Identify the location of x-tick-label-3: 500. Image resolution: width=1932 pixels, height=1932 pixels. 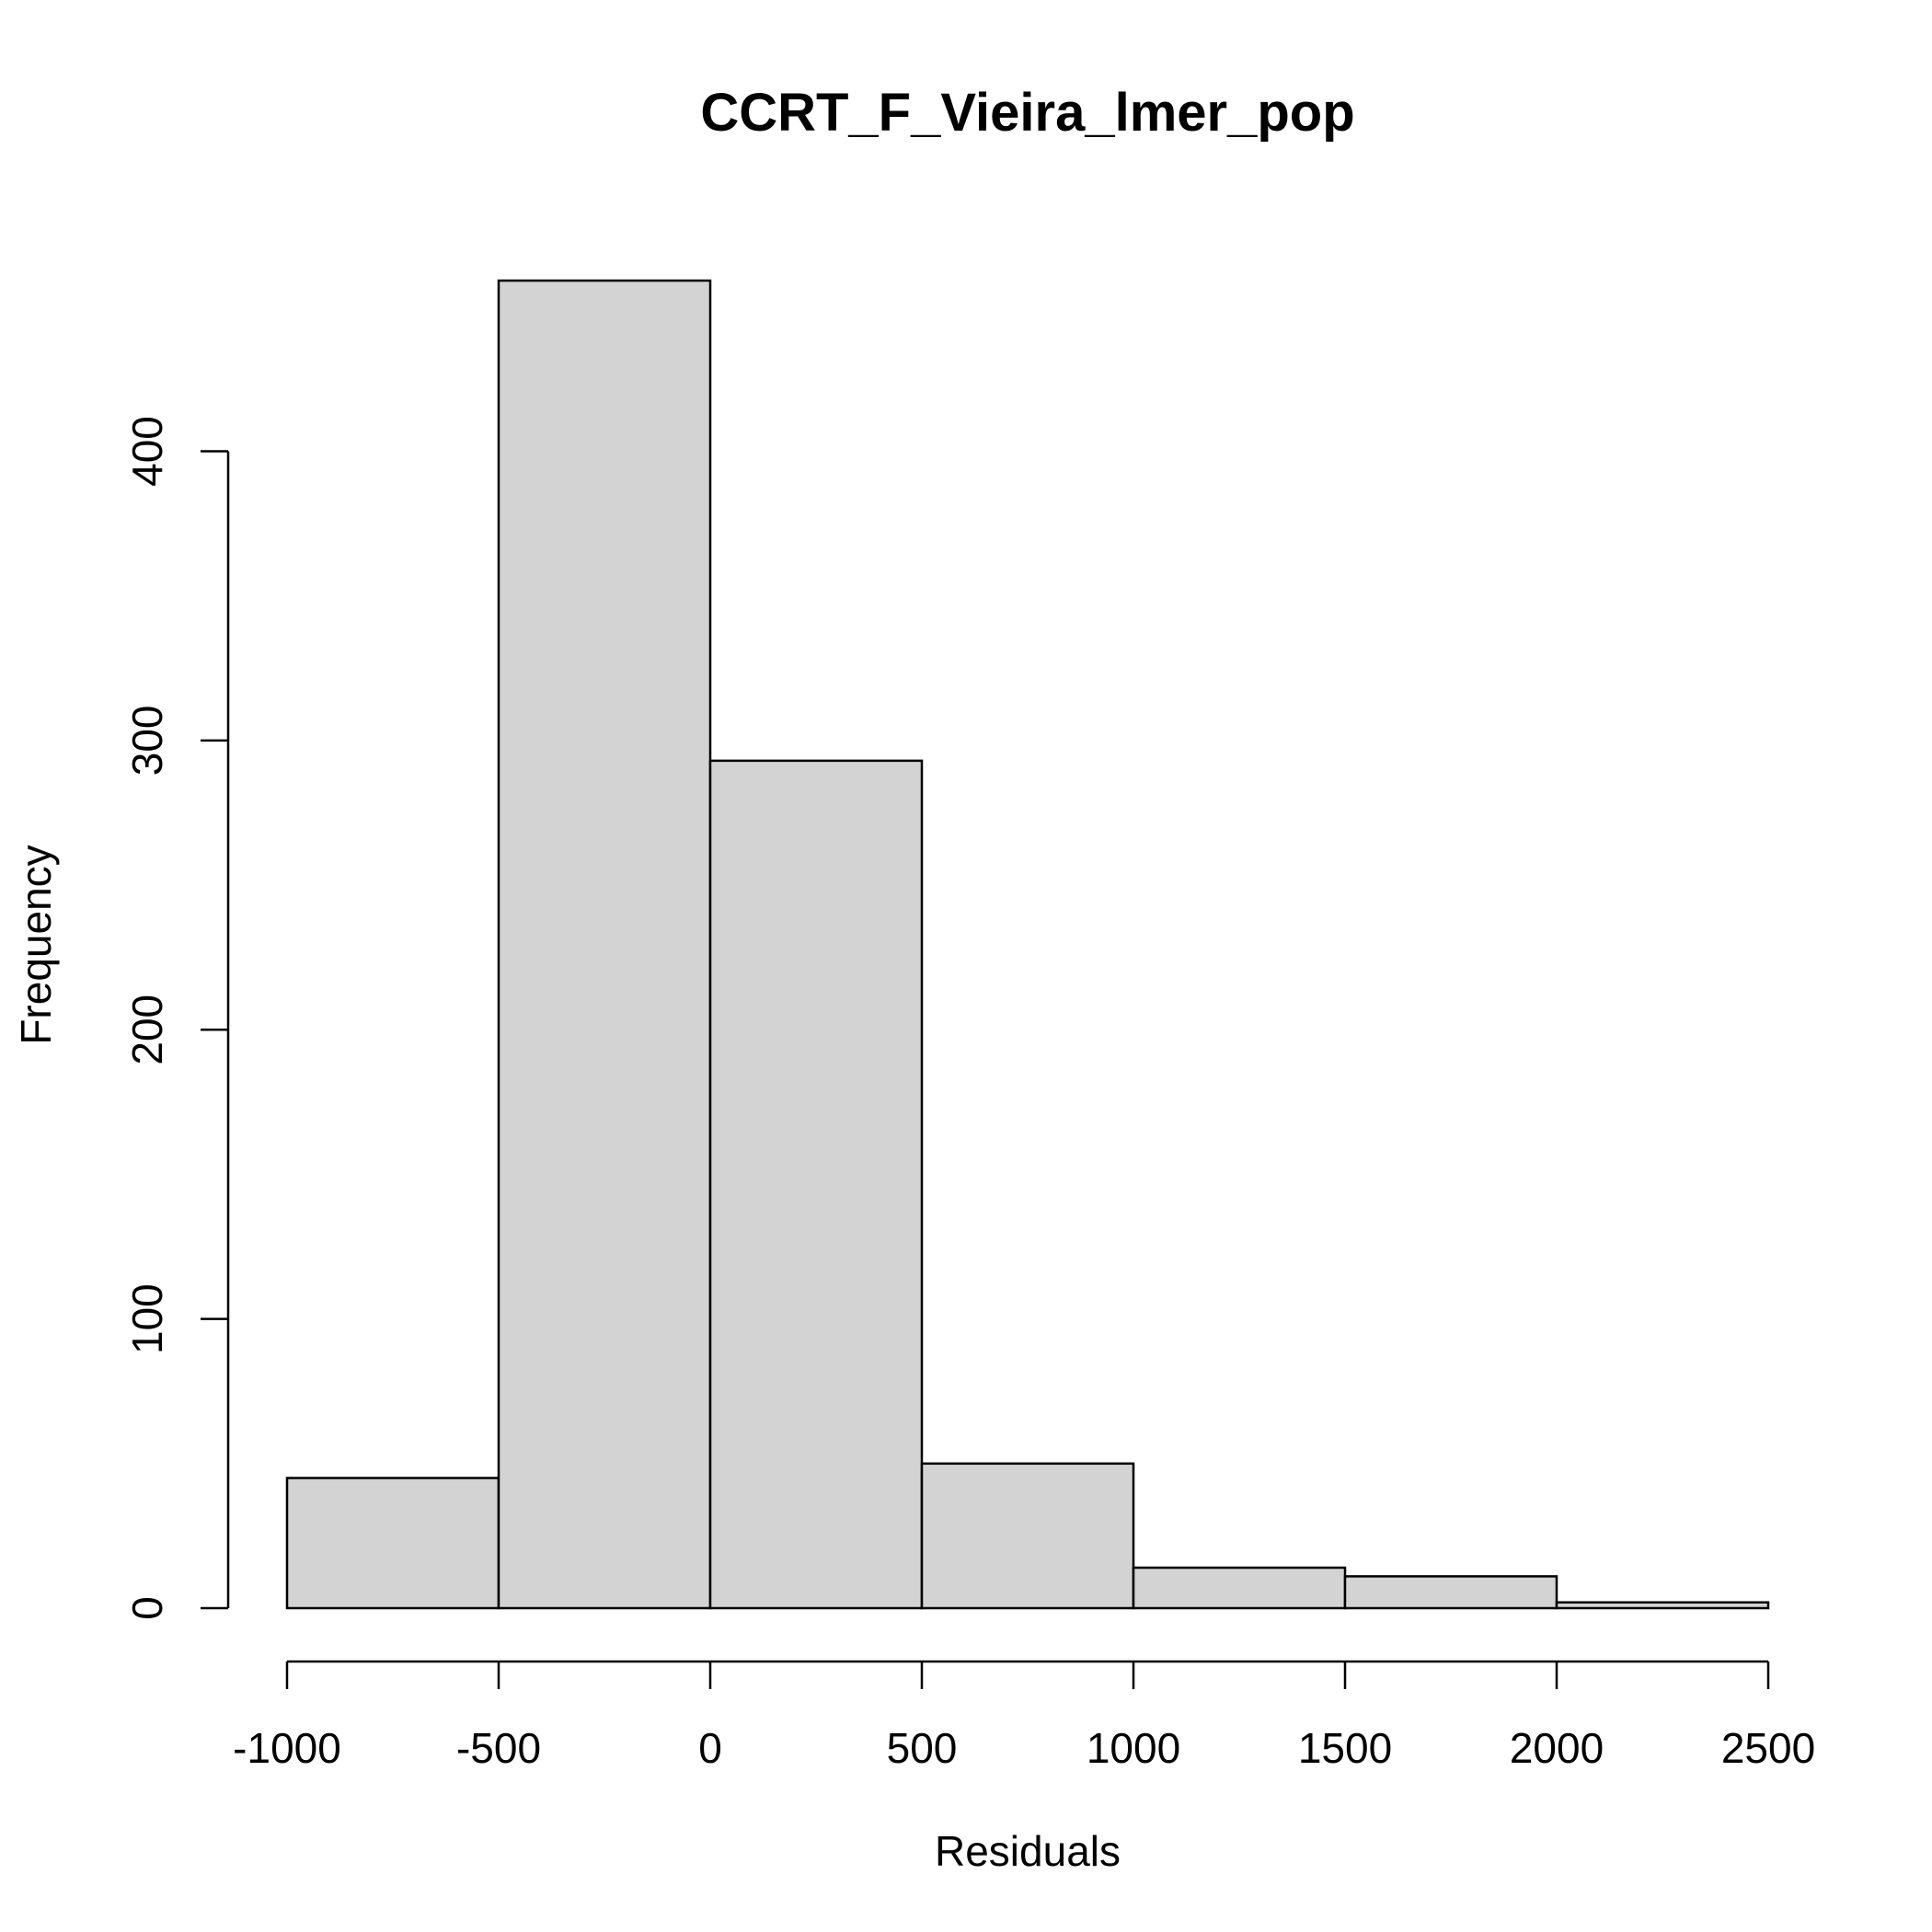
(922, 1748).